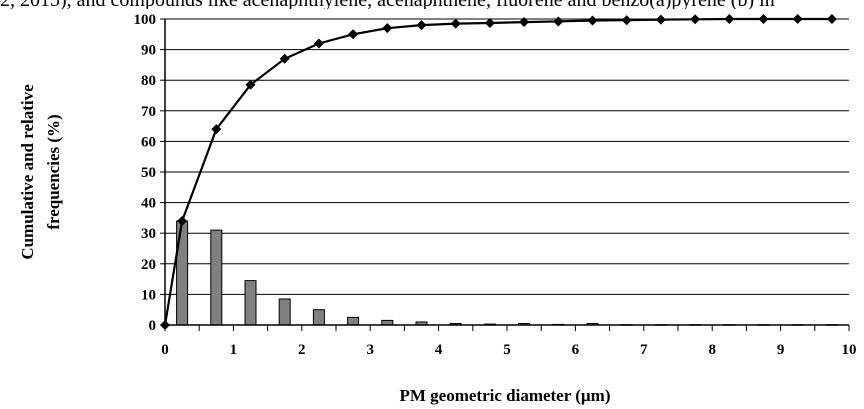 Image resolution: width=864 pixels, height=409 pixels. Describe the element at coordinates (148, 81) in the screenshot. I see `y-tick-label-80: 80` at that location.